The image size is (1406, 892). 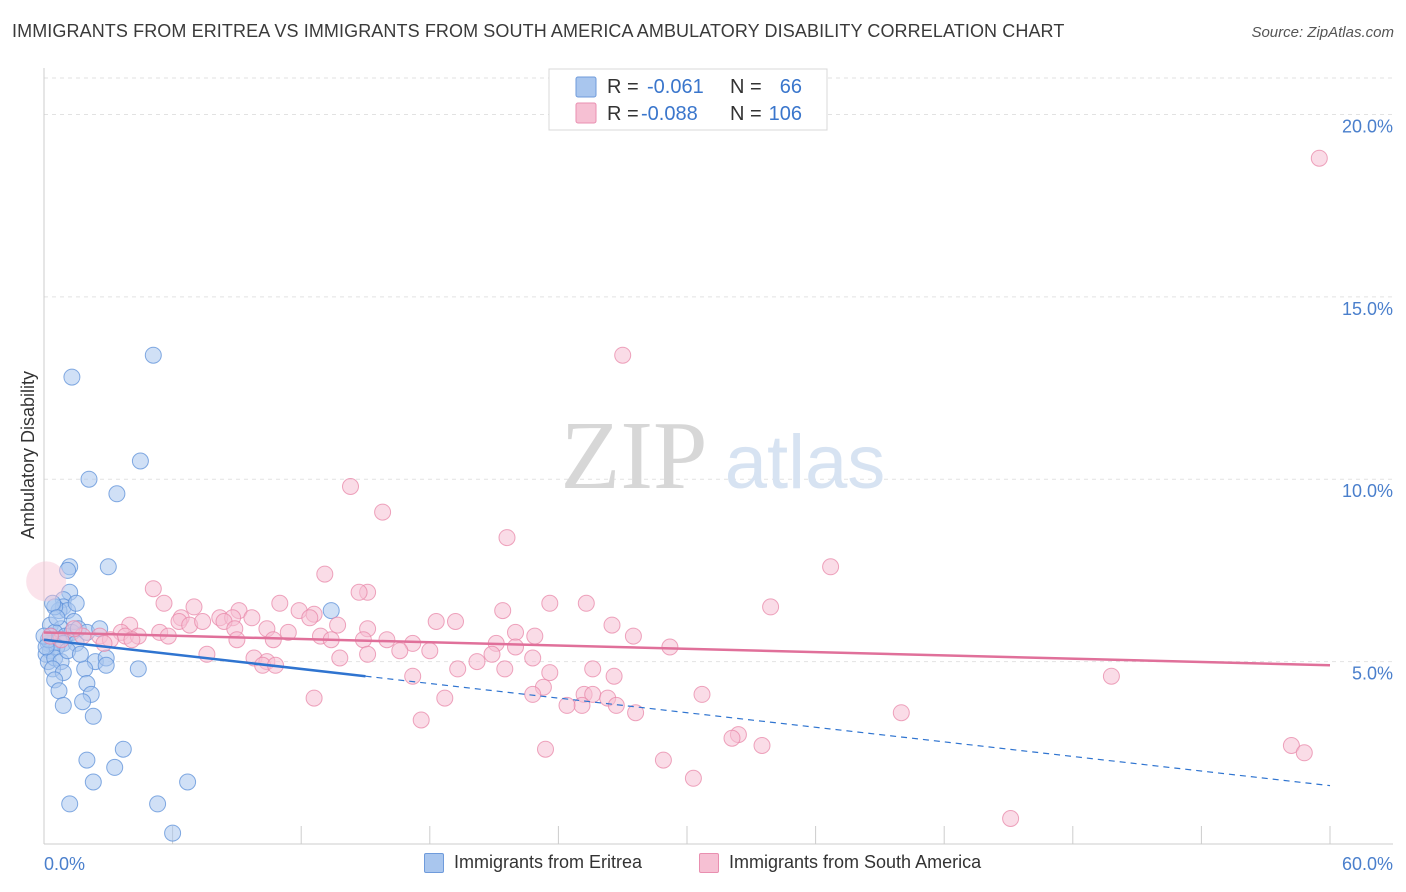 I want to click on y-tick-label: 5.0%, so click(x=1372, y=674).